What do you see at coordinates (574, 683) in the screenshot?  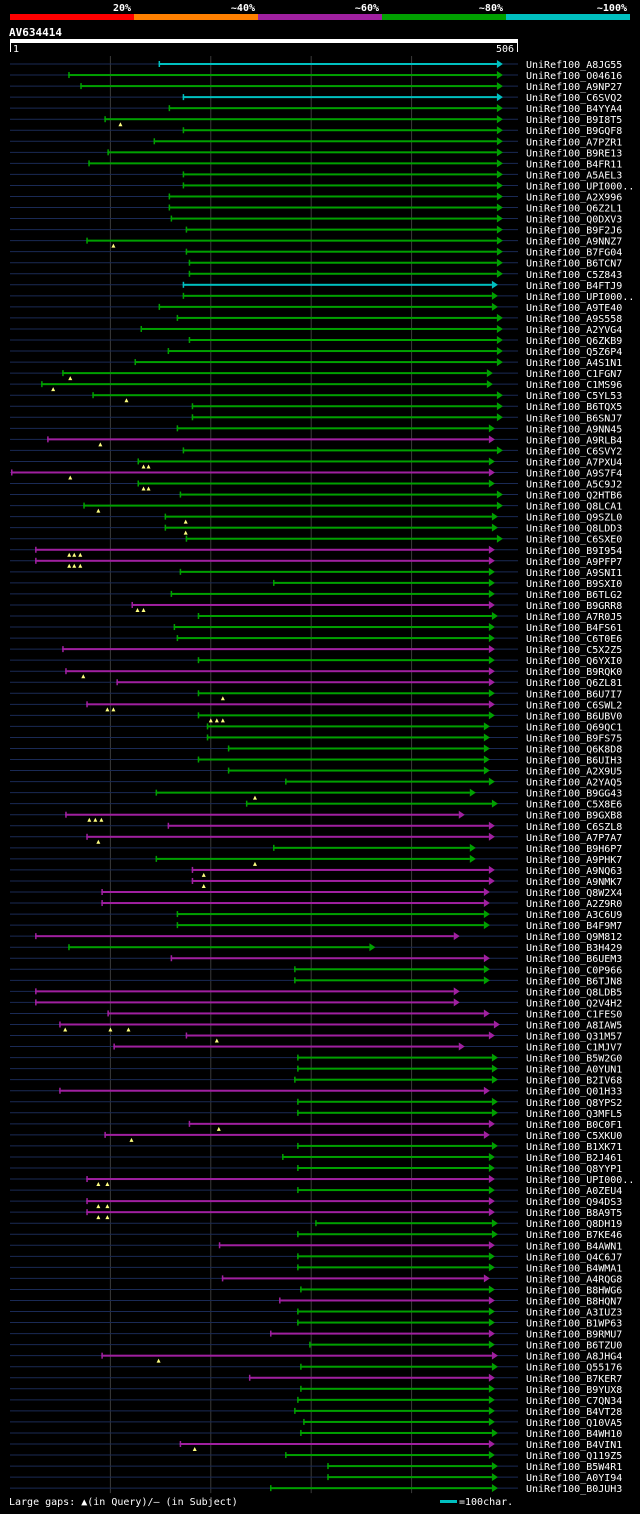 I see `hit-label: UniRef100_Q6ZL81` at bounding box center [574, 683].